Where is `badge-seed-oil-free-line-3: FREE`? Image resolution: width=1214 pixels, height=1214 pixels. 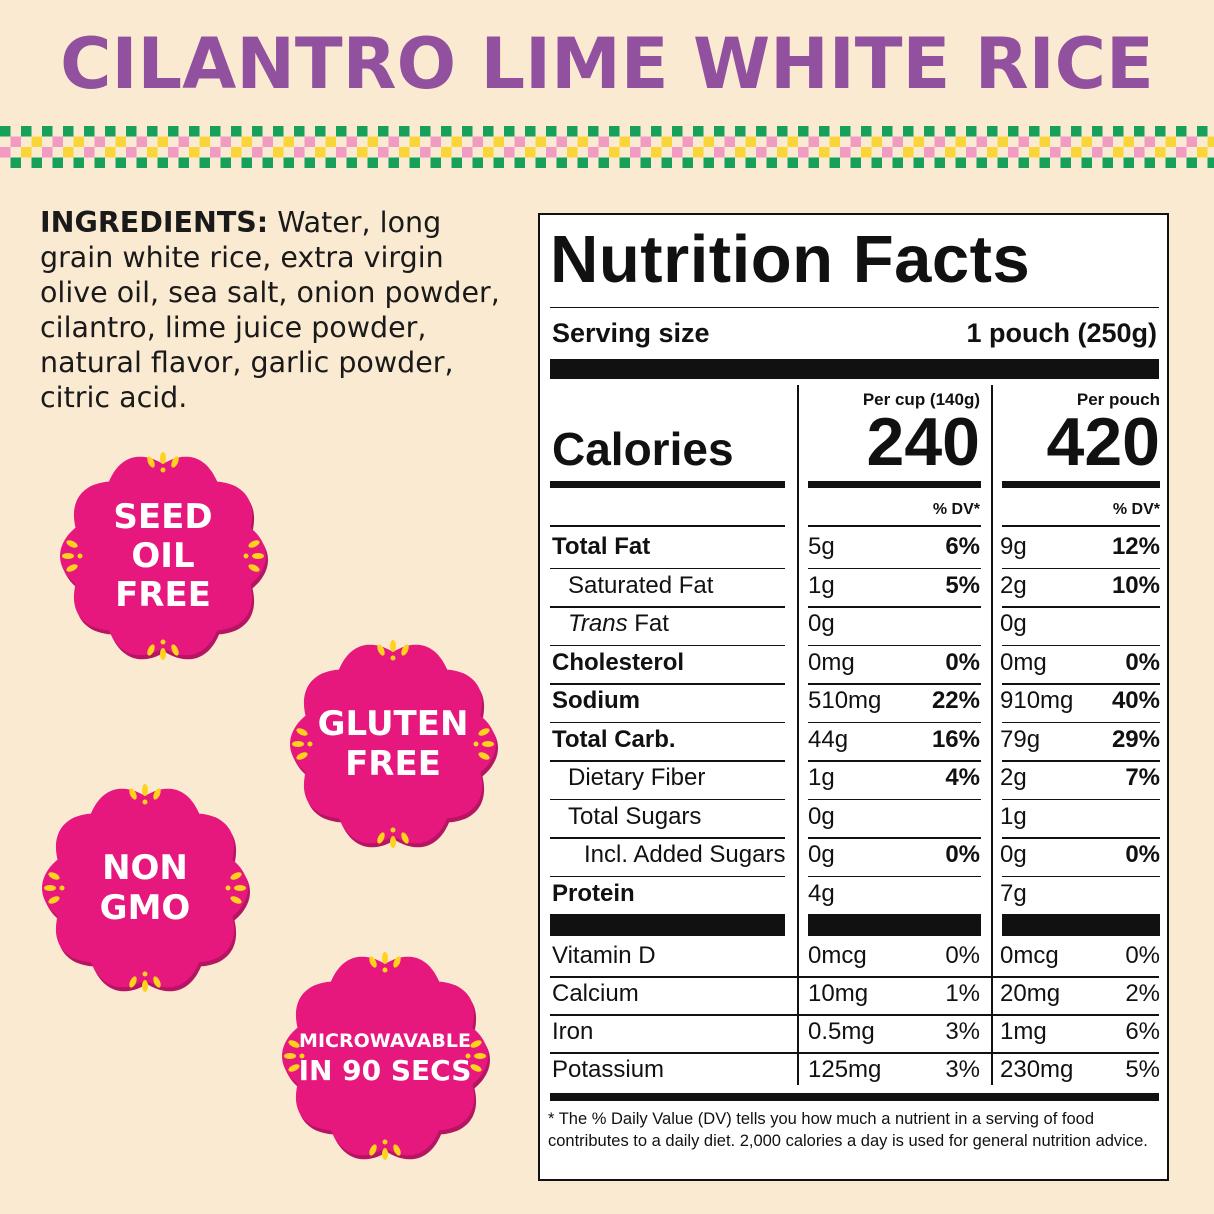 badge-seed-oil-free-line-3: FREE is located at coordinates (163, 594).